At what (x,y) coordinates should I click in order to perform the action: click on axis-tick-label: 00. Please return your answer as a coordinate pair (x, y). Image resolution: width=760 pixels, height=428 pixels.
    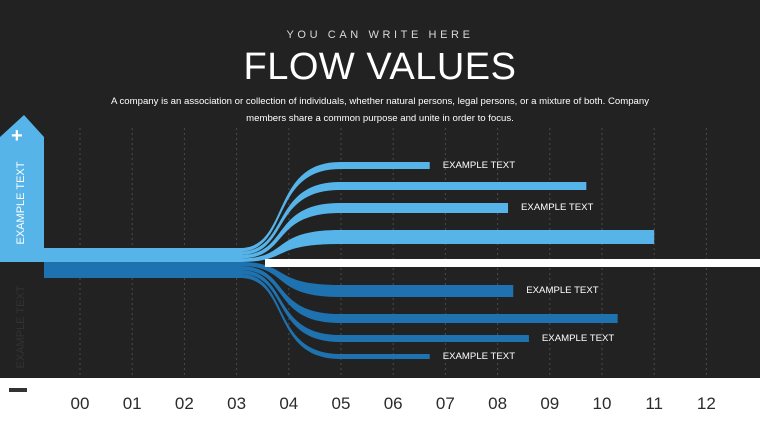
    Looking at the image, I should click on (80, 403).